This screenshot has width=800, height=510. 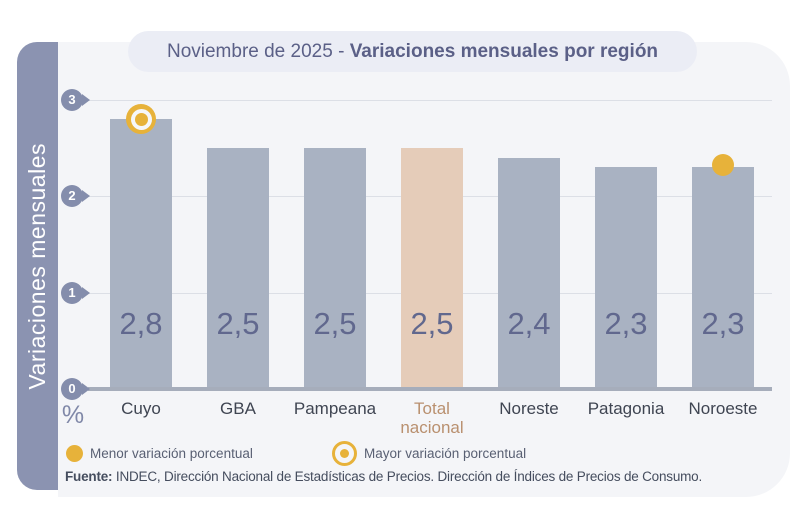 What do you see at coordinates (74, 453) in the screenshot?
I see `solid-dot-icon` at bounding box center [74, 453].